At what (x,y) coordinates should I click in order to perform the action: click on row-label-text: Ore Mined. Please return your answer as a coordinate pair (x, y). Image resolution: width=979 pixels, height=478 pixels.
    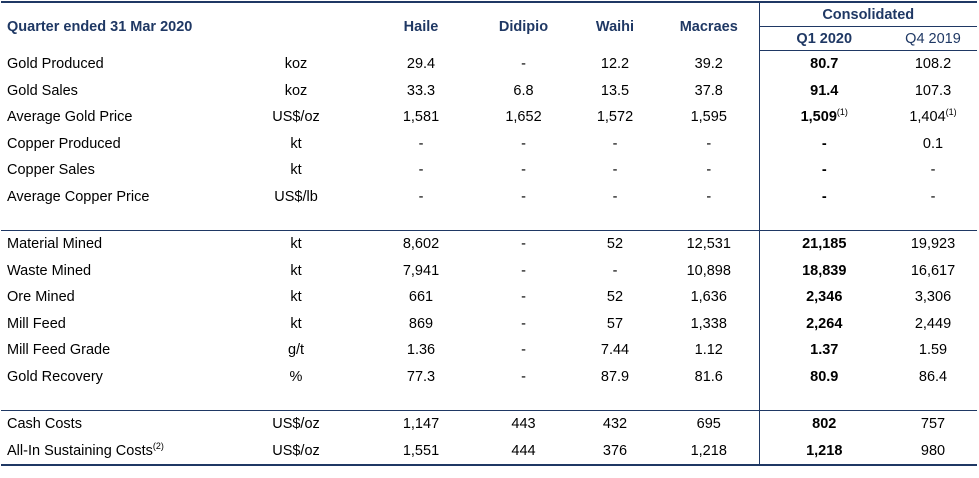
    Looking at the image, I should click on (41, 297).